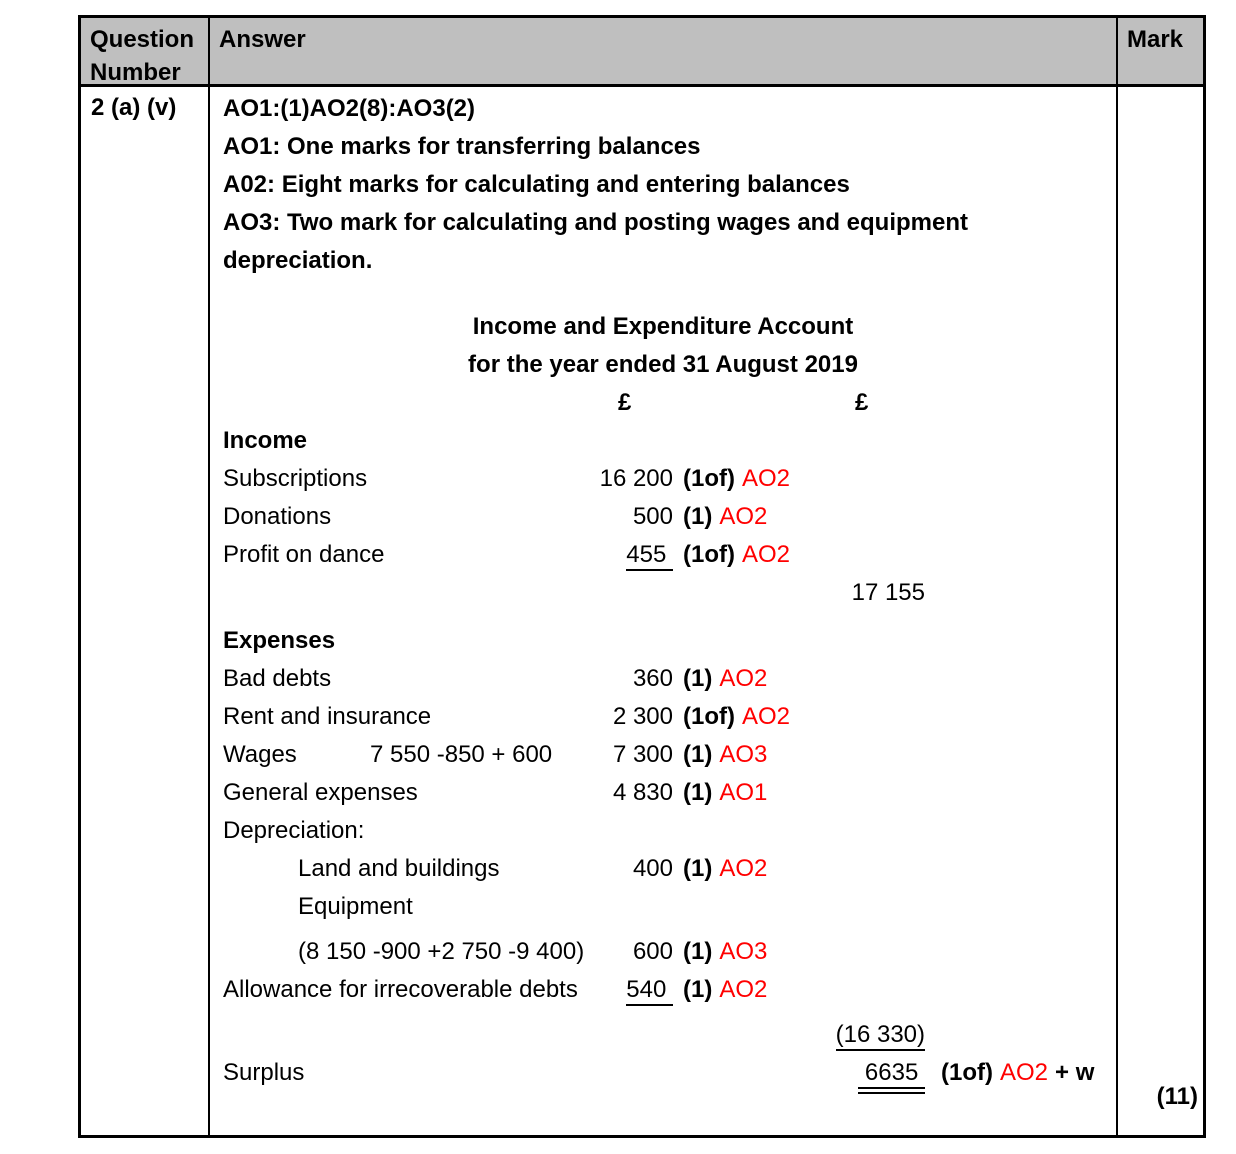 Image resolution: width=1236 pixels, height=1154 pixels. I want to click on row-rent-and-insurance: Rent and insurance 2 300 (1of) AO2, so click(669, 717).